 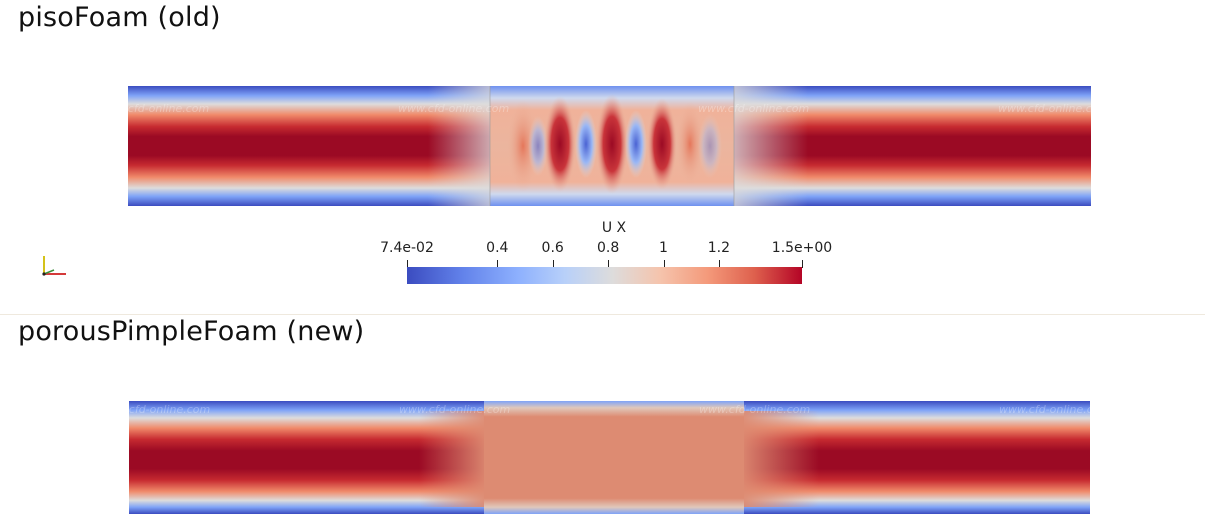 I want to click on colorbar-tick-label: 0.8, so click(x=608, y=248).